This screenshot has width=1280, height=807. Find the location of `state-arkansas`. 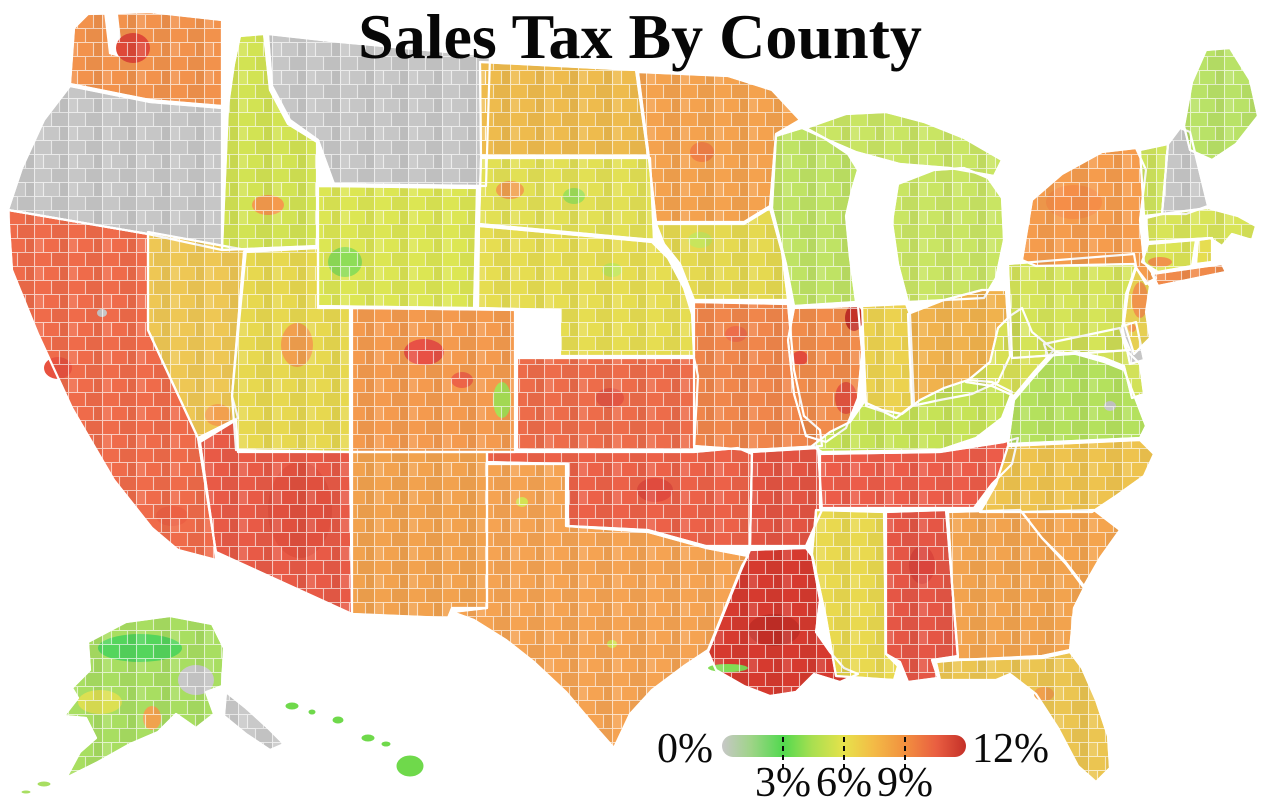

state-arkansas is located at coordinates (786, 497).